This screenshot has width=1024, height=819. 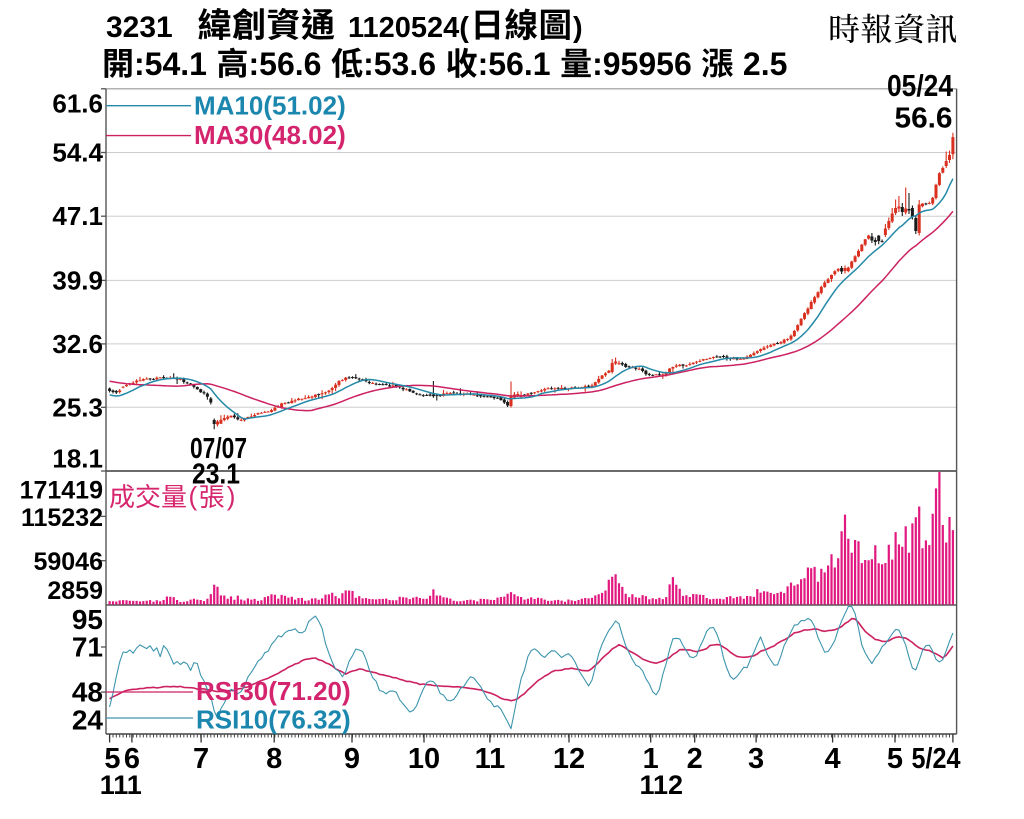 I want to click on svg-text: 3, so click(x=756, y=759).